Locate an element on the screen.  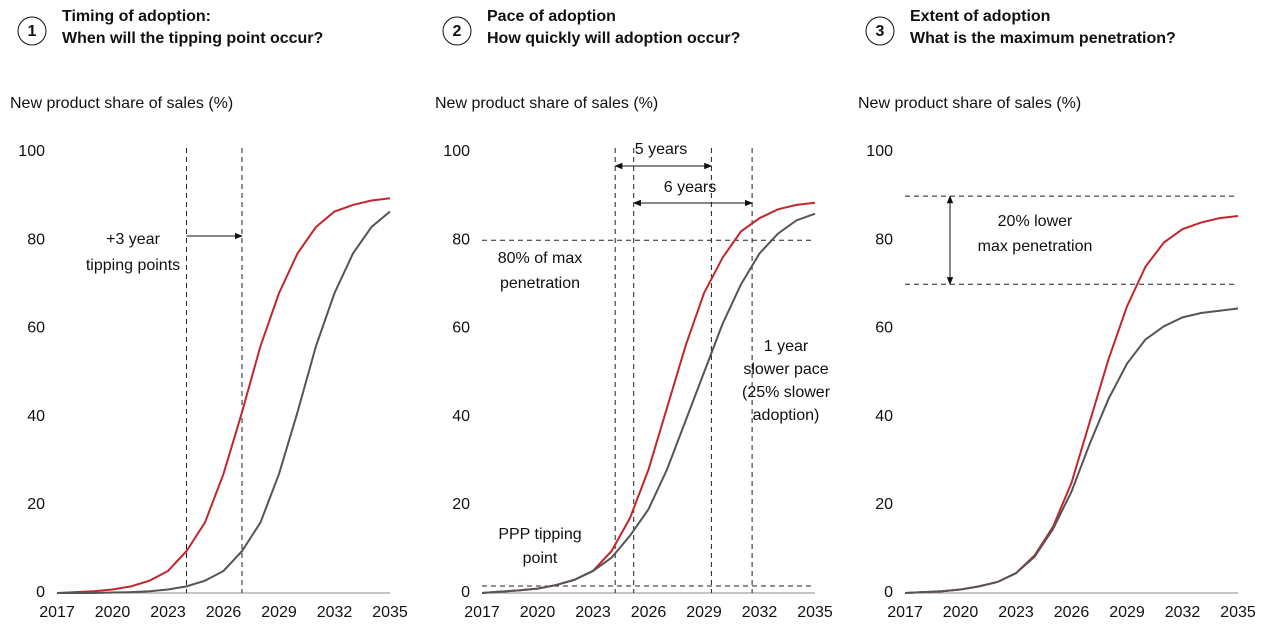
annotation: penetration is located at coordinates (540, 283).